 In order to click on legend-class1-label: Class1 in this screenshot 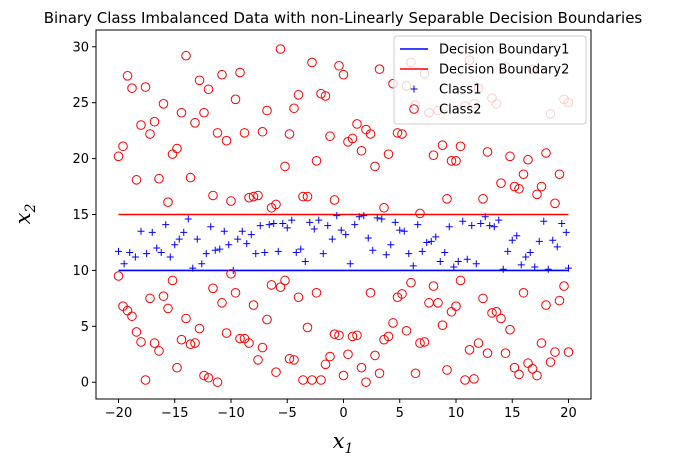, I will do `click(460, 90)`.